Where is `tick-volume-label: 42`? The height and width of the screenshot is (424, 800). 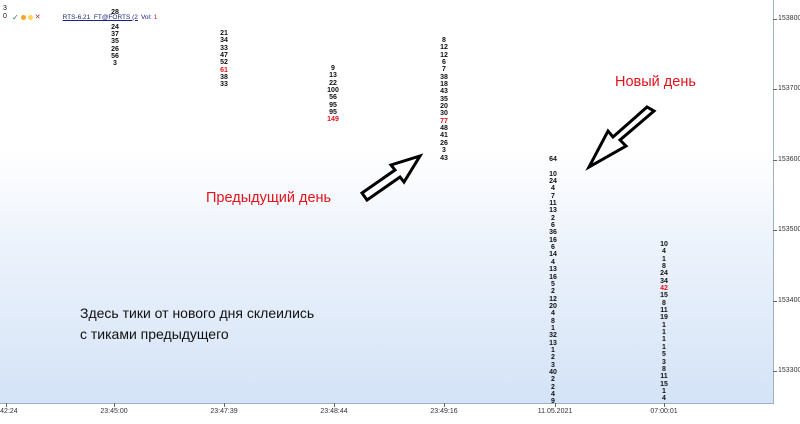 tick-volume-label: 42 is located at coordinates (664, 289).